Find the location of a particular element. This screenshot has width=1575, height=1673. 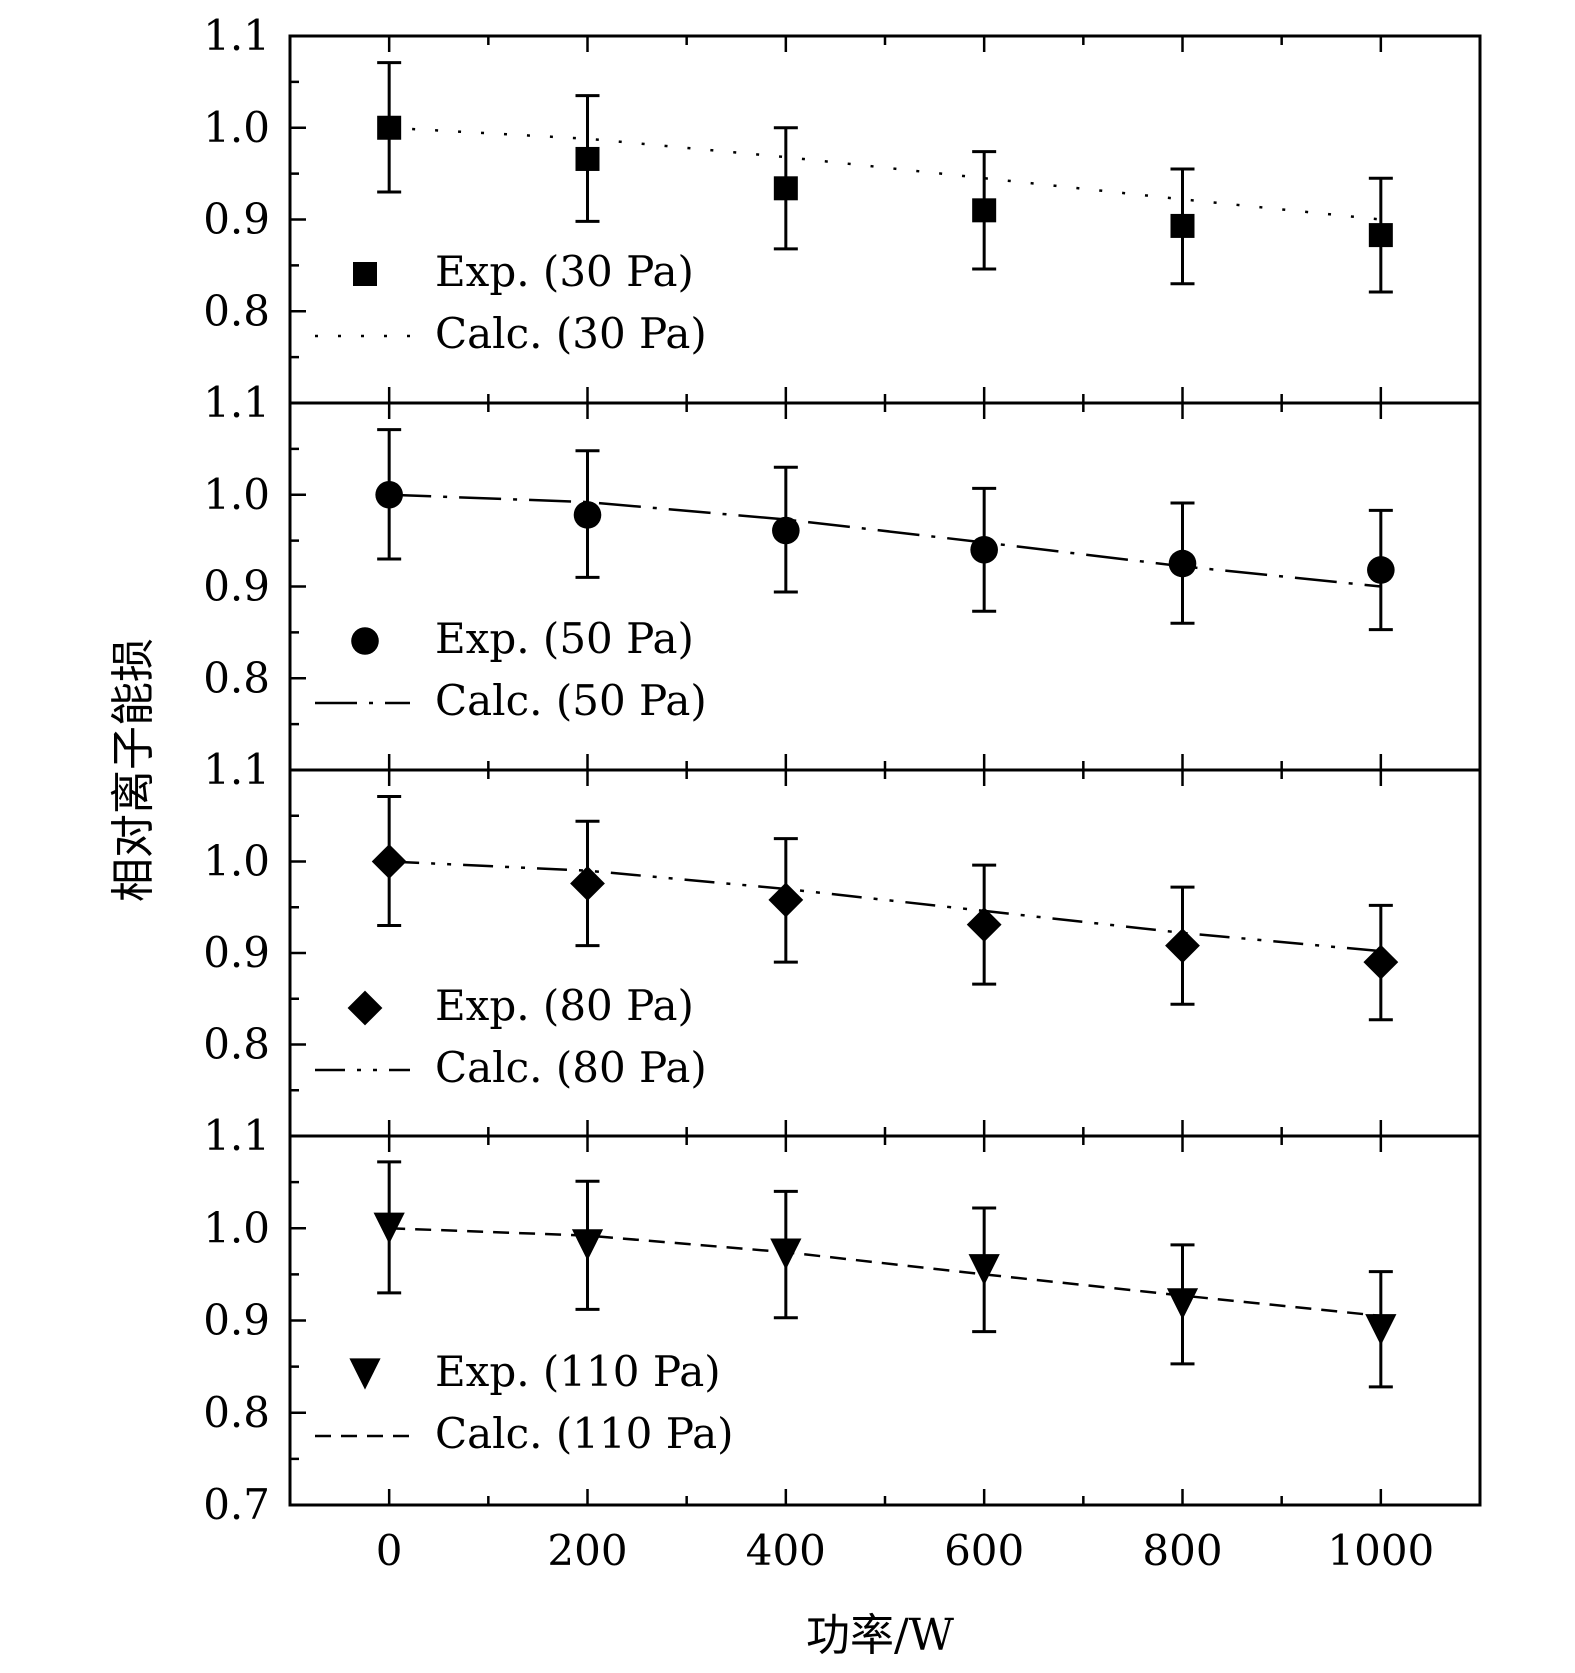

y-axis-label: 相对离子能损 is located at coordinates (133, 770).